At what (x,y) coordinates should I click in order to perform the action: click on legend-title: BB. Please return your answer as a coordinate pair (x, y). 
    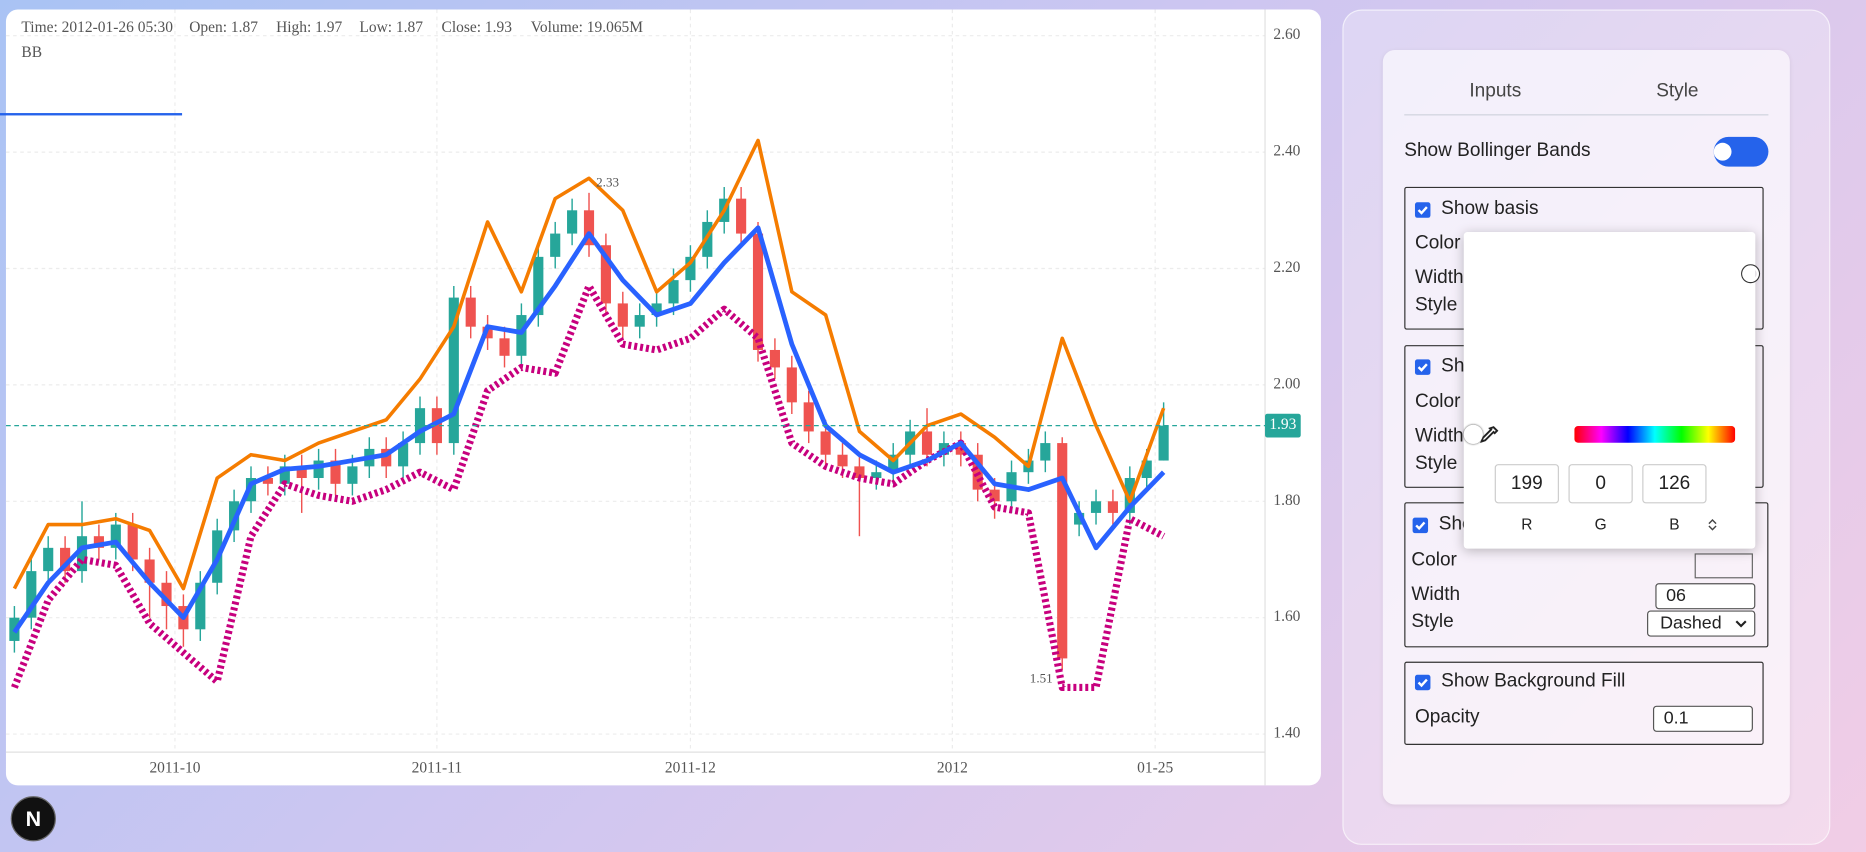
    Looking at the image, I should click on (31, 52).